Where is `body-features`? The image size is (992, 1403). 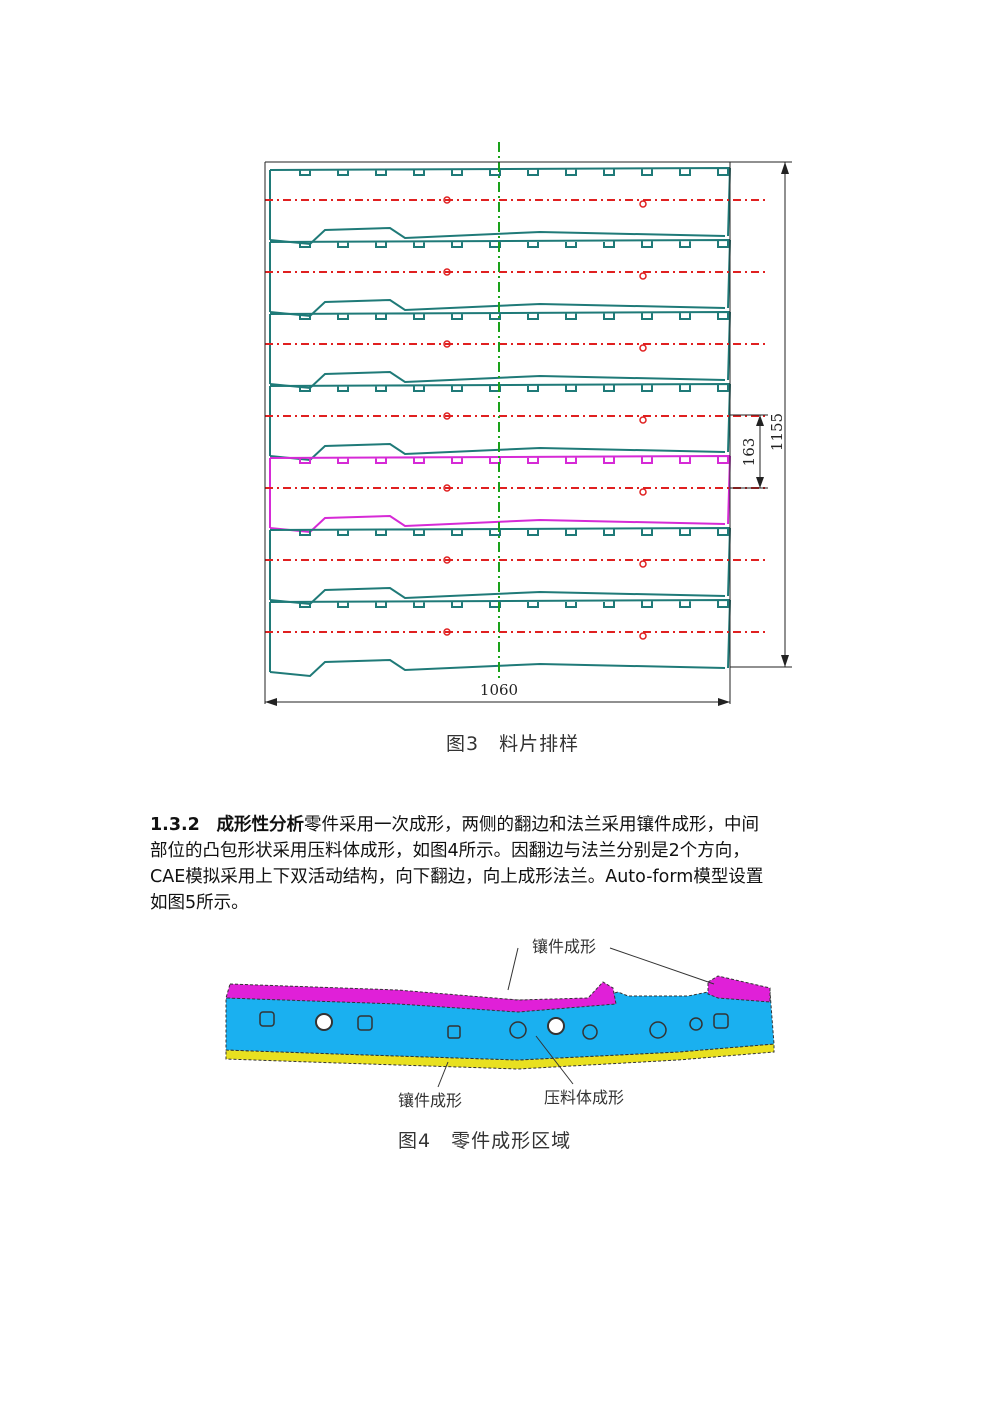 body-features is located at coordinates (494, 1025).